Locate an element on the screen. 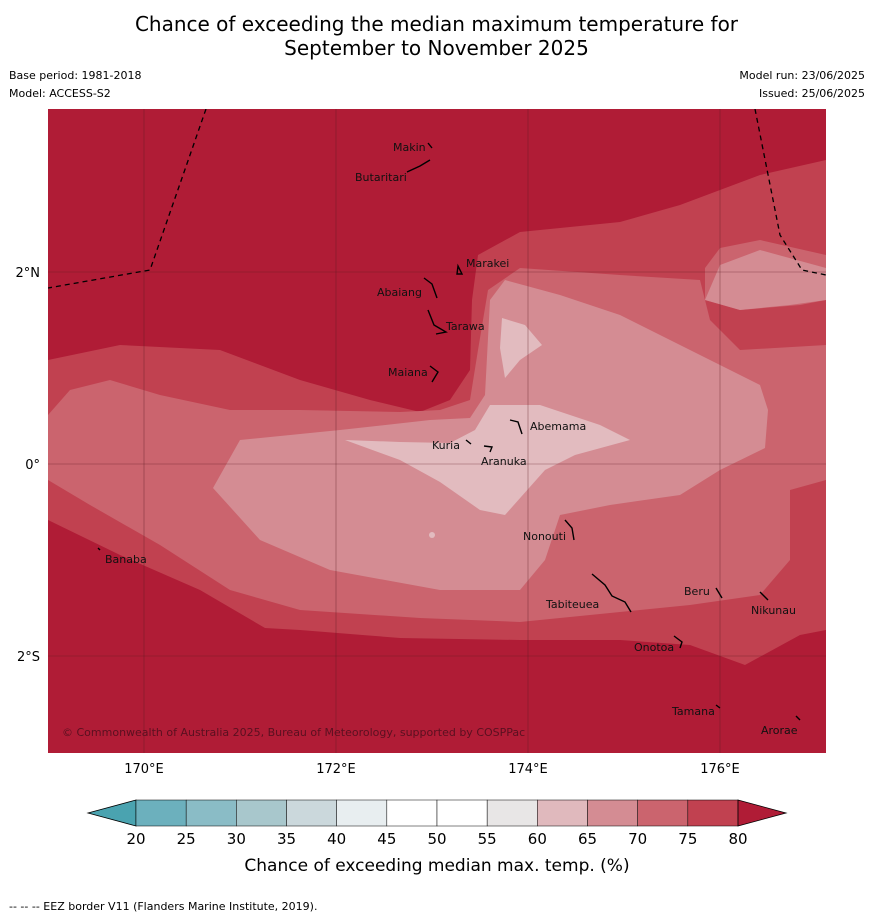  island-tabiteuea is located at coordinates (611, 593).